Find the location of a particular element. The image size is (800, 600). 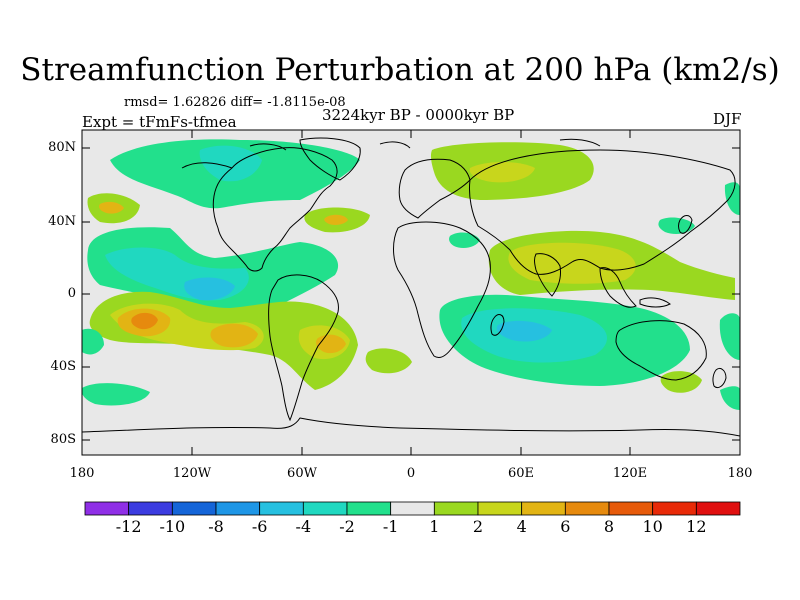

coast-europe is located at coordinates (434, 188).